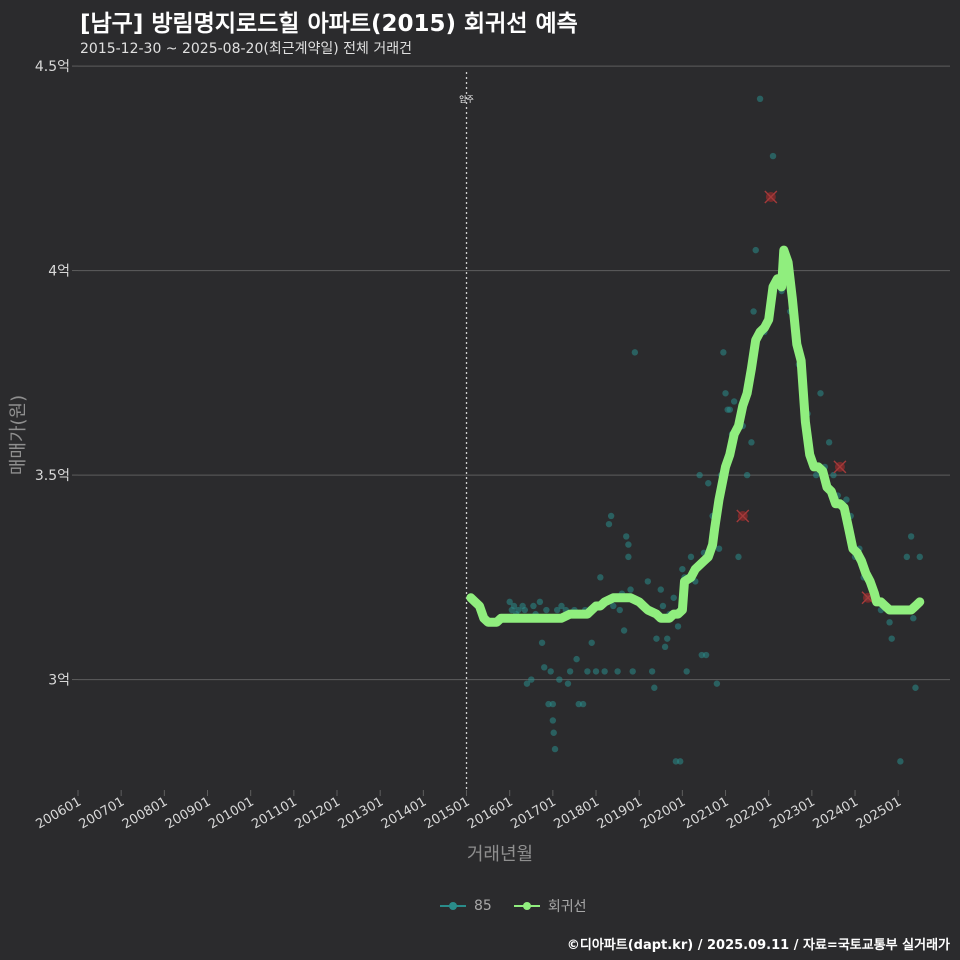 Image resolution: width=960 pixels, height=960 pixels. I want to click on x-tick-label: 202201, so click(749, 813).